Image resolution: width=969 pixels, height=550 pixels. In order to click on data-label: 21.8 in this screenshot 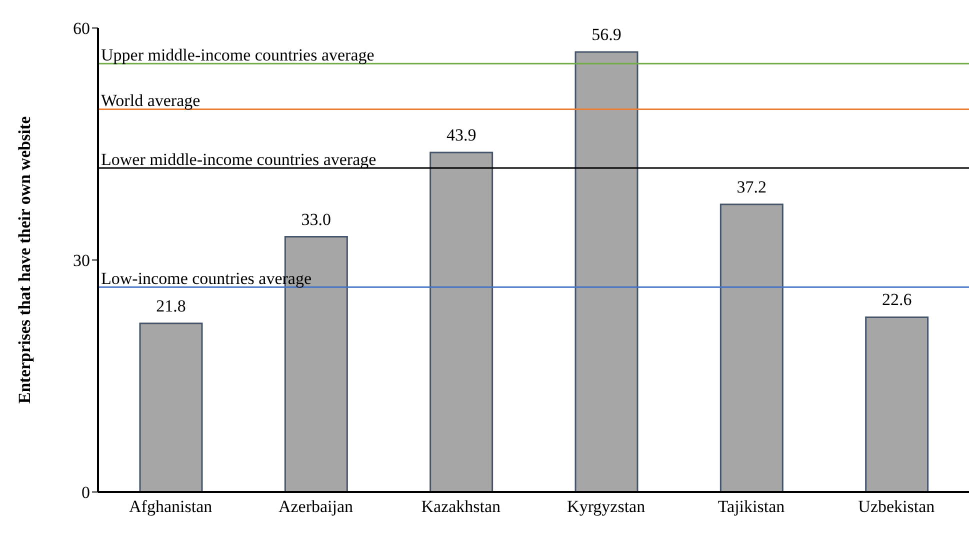, I will do `click(171, 306)`.